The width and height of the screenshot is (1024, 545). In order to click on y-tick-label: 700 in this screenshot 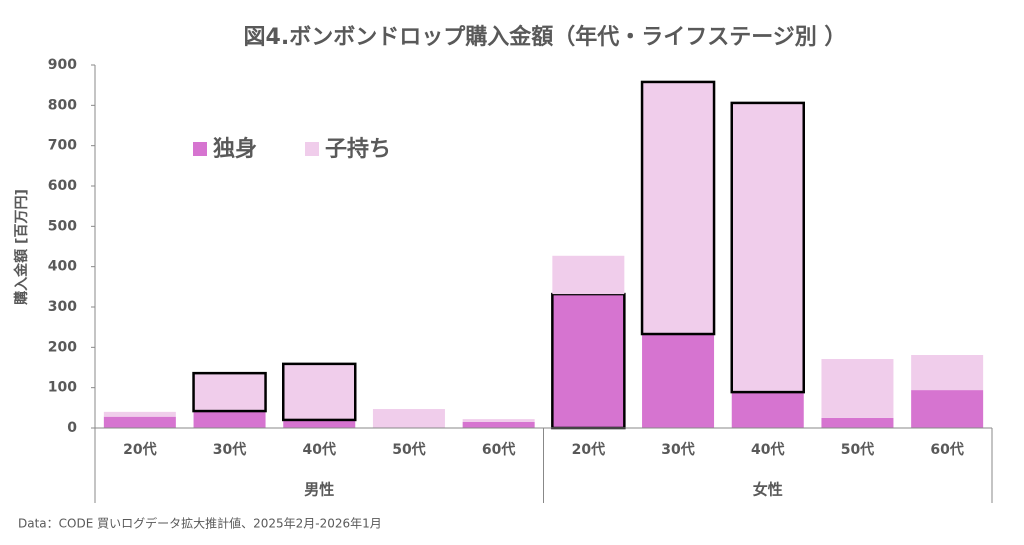, I will do `click(62, 146)`.